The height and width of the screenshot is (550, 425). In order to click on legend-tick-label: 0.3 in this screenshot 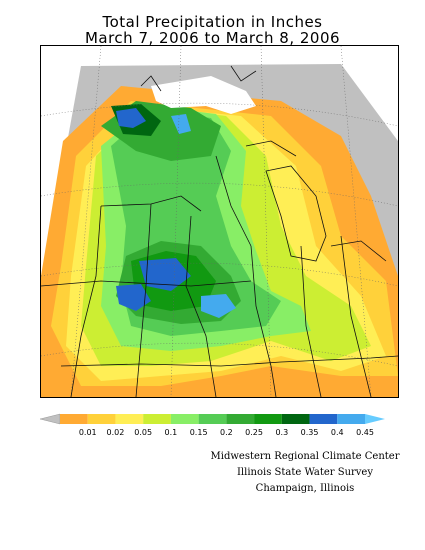, I will do `click(281, 432)`.